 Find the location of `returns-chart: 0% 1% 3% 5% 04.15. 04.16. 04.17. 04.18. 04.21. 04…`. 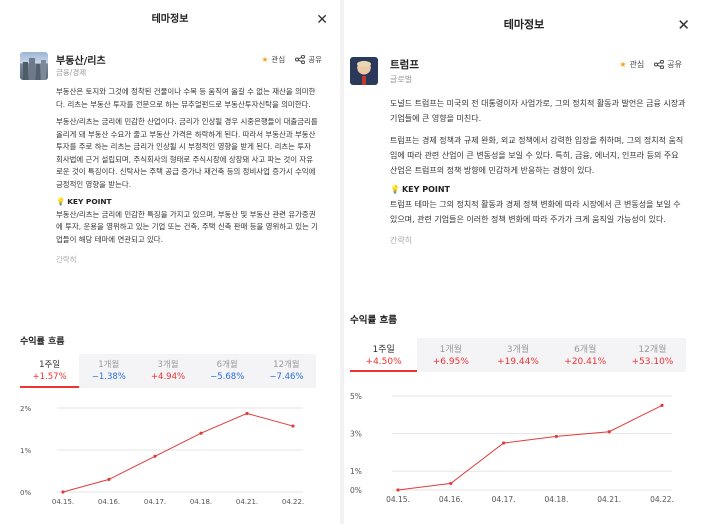

returns-chart: 0% 1% 3% 5% 04.15. 04.16. 04.17. 04.18. 04.21. 04… is located at coordinates (512, 448).